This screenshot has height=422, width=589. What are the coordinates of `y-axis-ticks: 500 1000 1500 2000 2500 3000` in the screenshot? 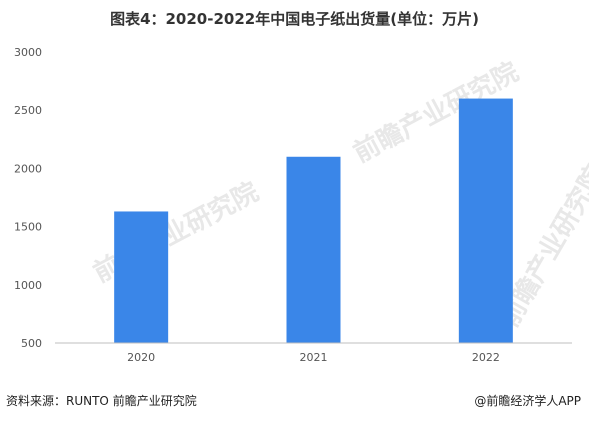 It's located at (28, 198).